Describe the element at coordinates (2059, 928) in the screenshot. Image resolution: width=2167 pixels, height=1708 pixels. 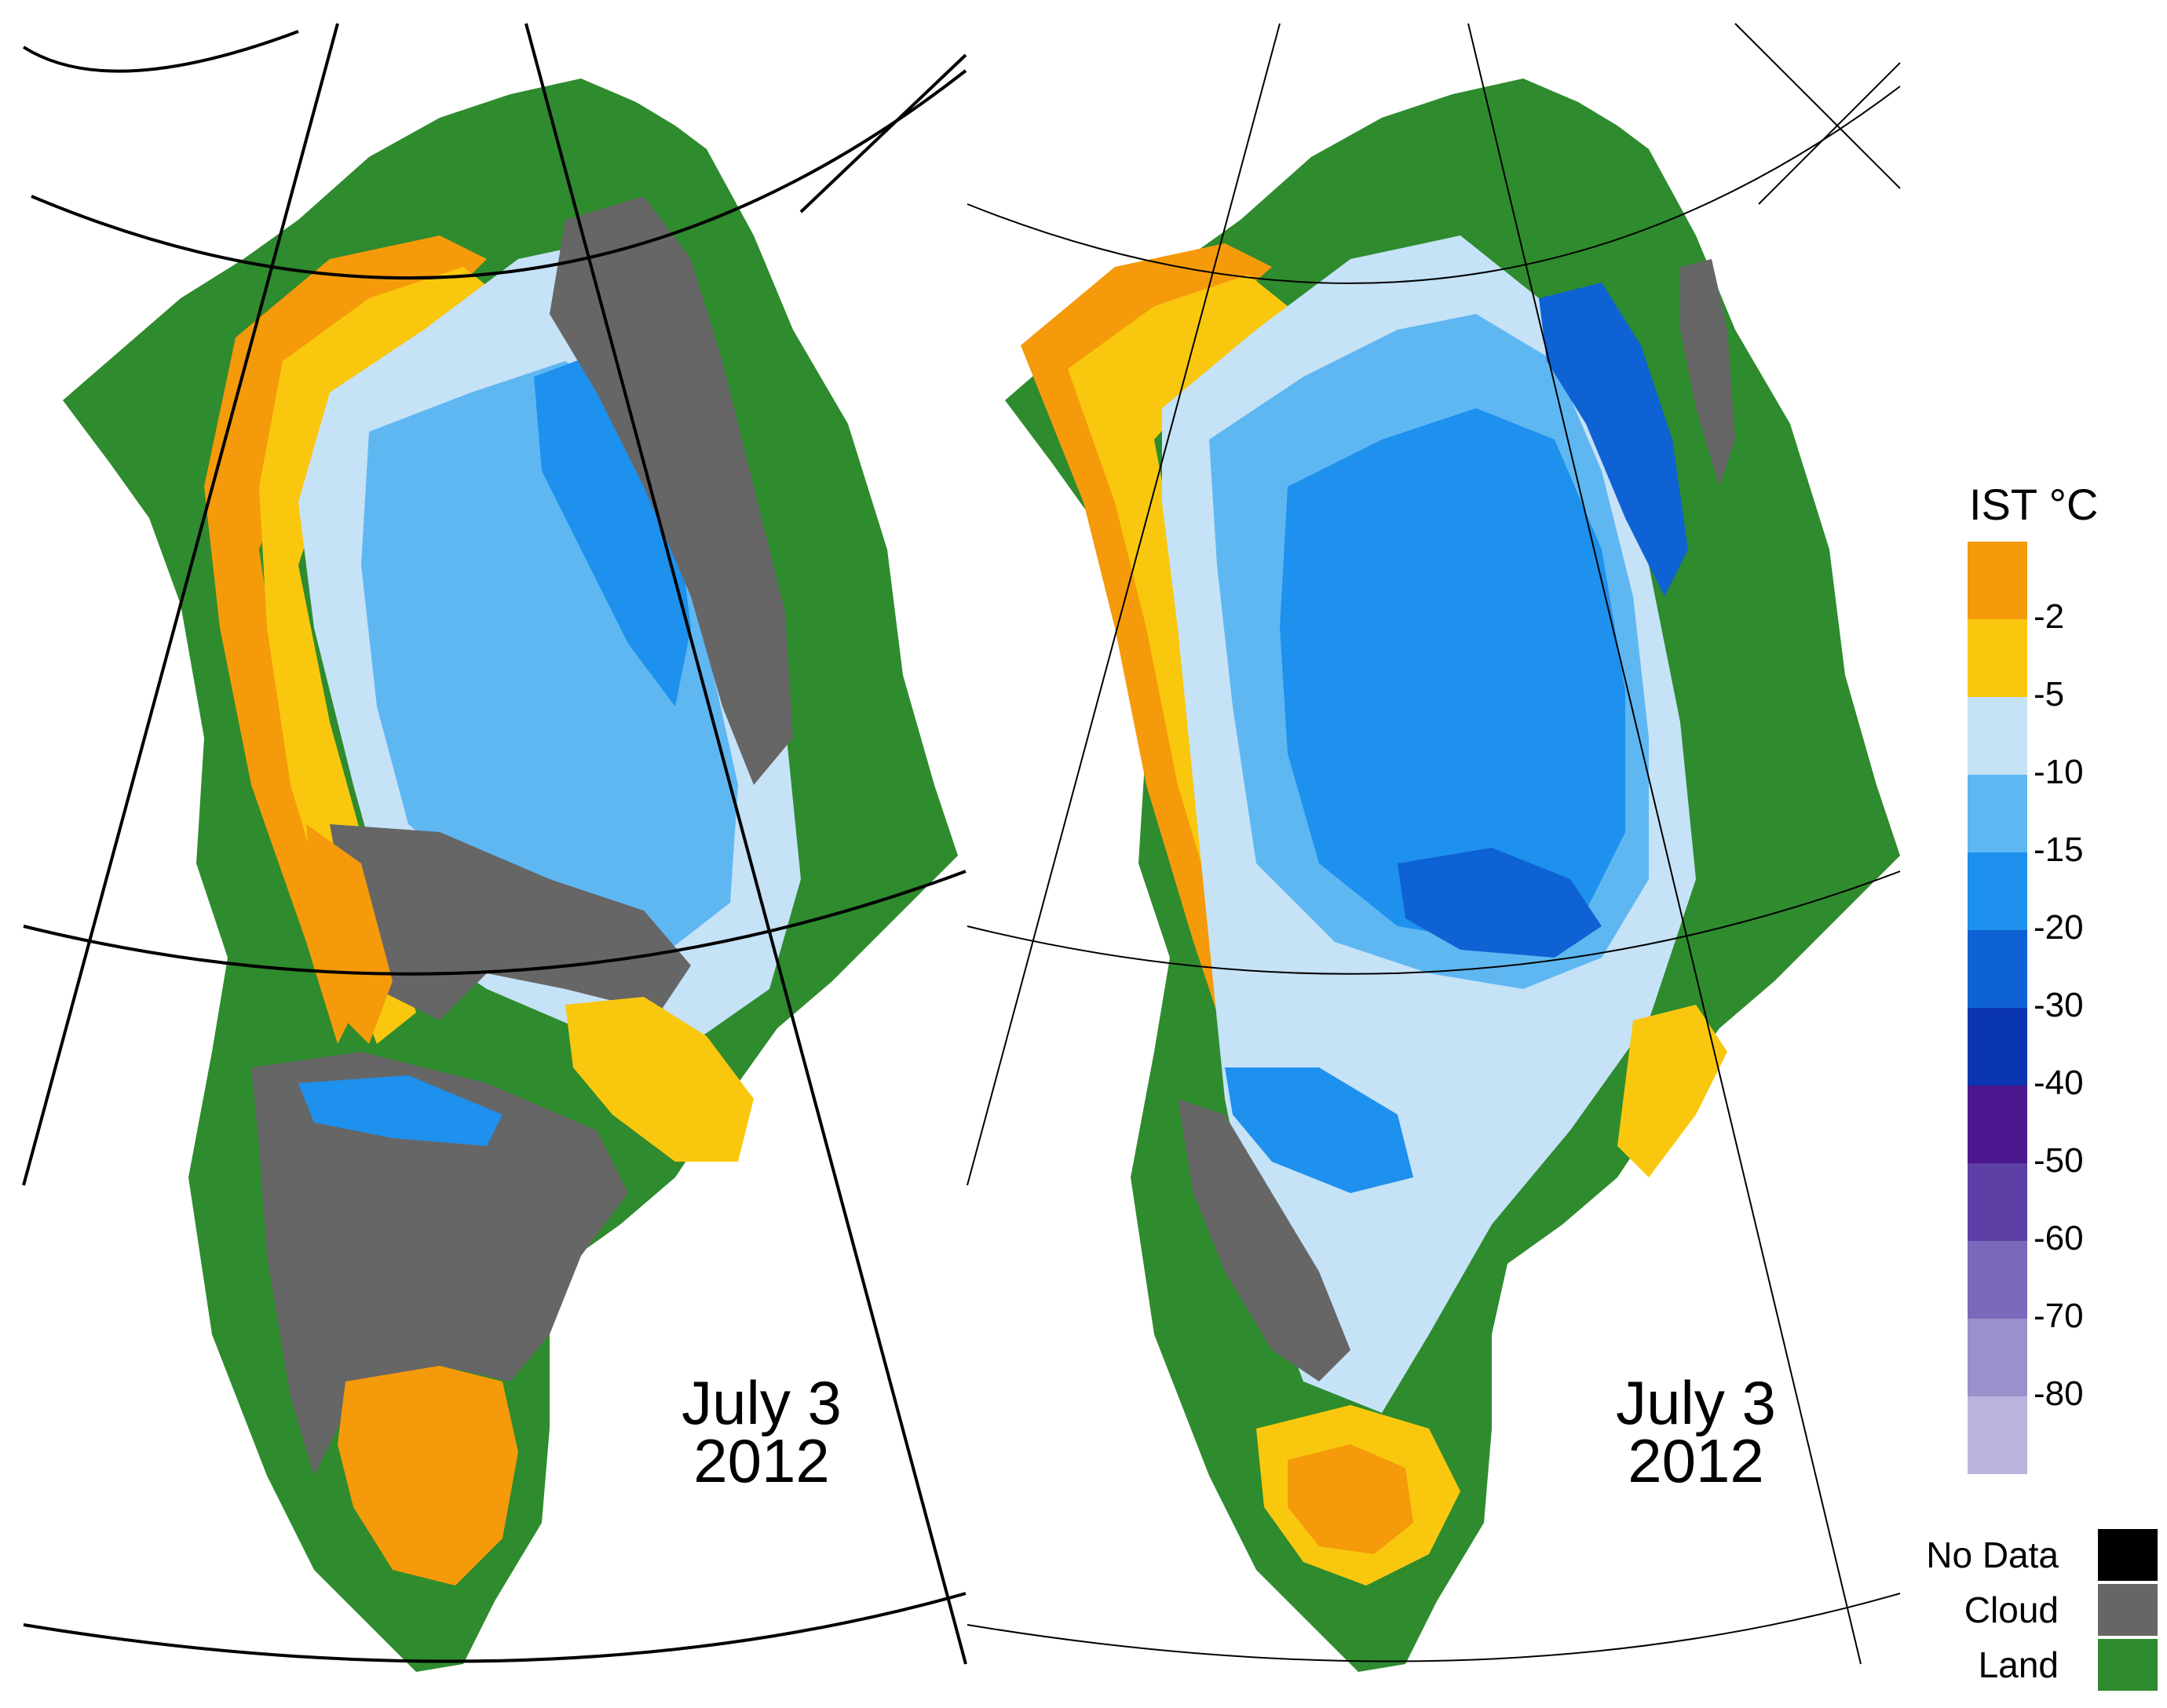
I see `legend-tick-label: -20` at that location.